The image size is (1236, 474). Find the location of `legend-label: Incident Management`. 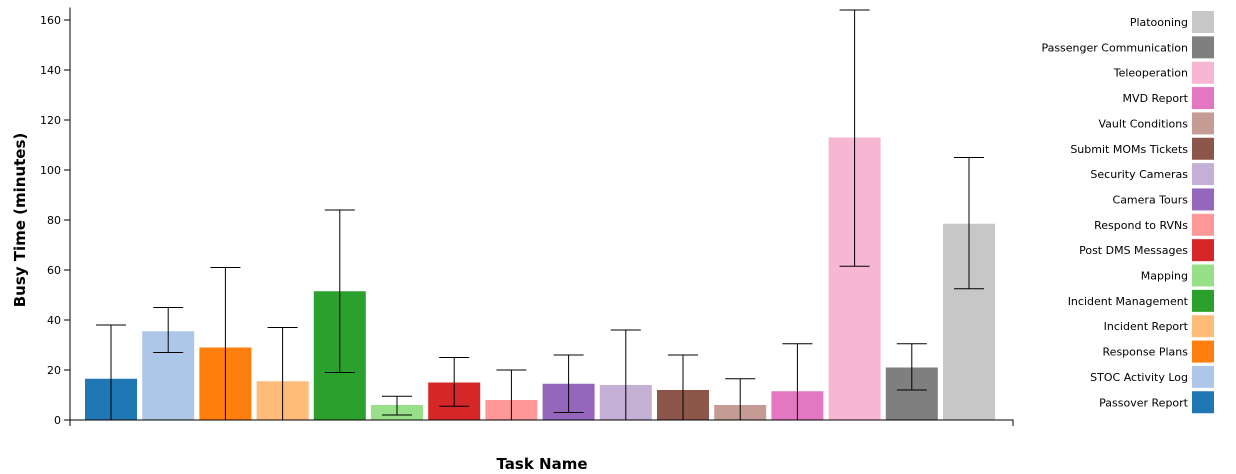

legend-label: Incident Management is located at coordinates (1128, 301).